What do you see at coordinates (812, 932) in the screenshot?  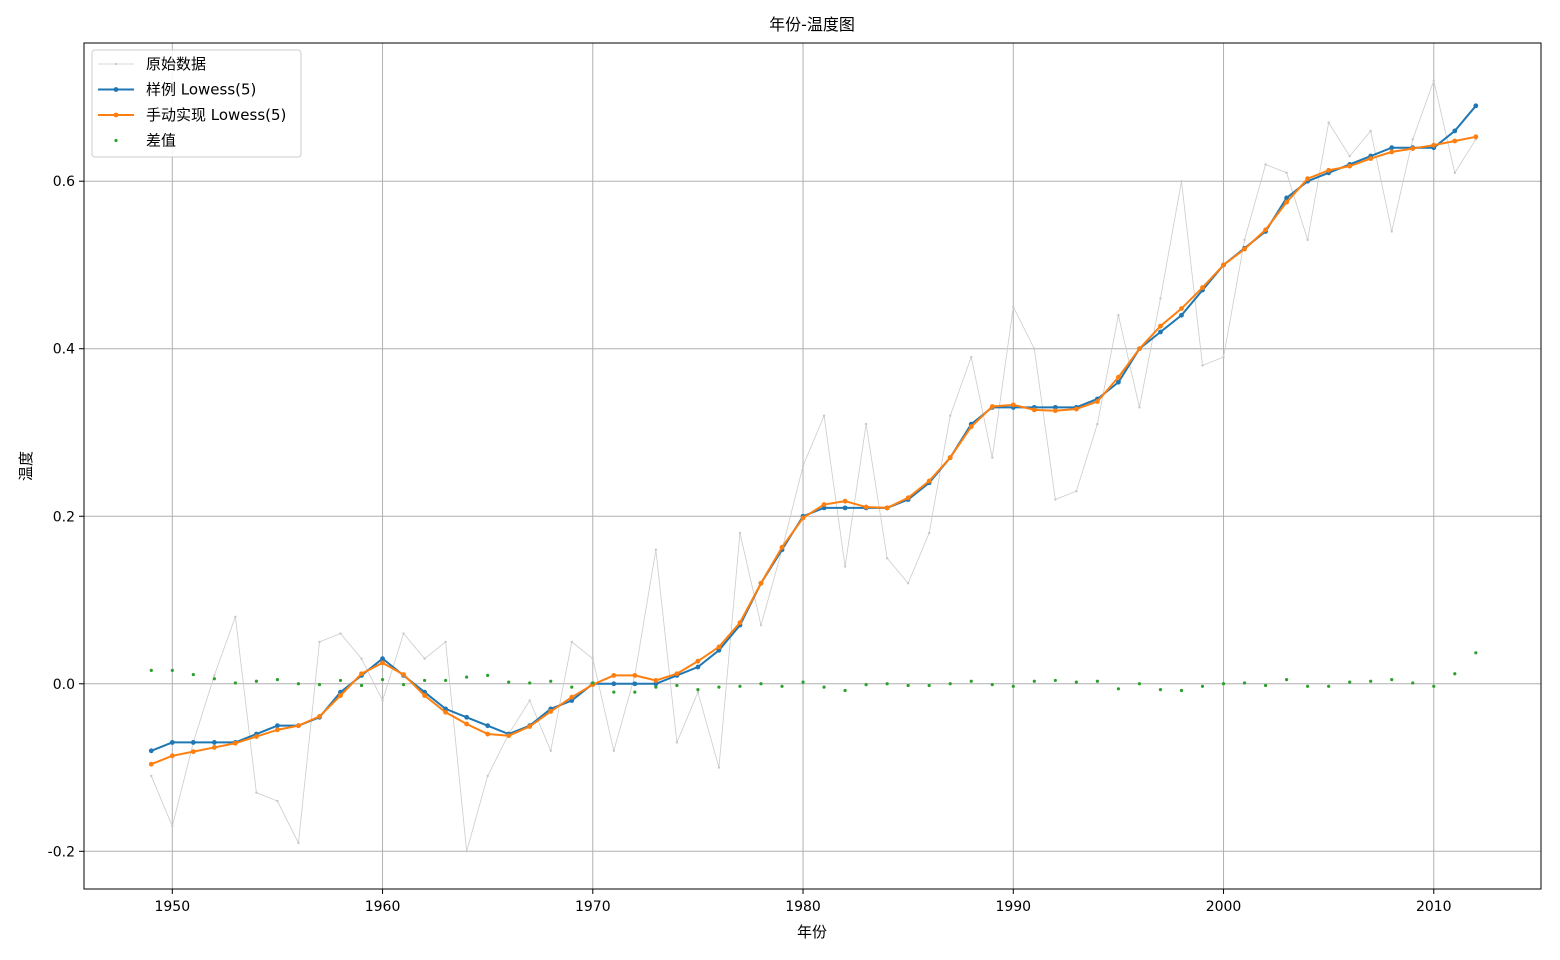 I see `x-axis-title: 年份` at bounding box center [812, 932].